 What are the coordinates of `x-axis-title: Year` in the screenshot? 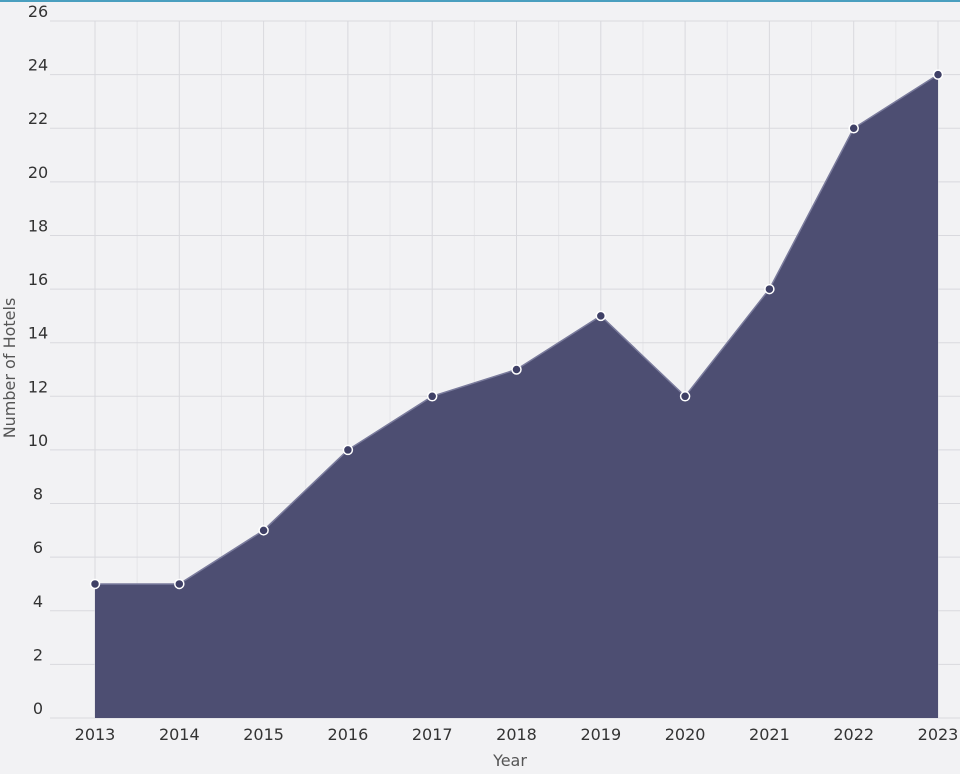 It's located at (509, 760).